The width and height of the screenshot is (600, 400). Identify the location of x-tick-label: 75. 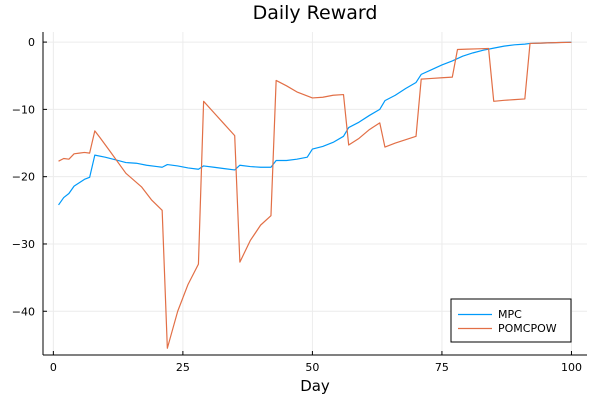
(442, 367).